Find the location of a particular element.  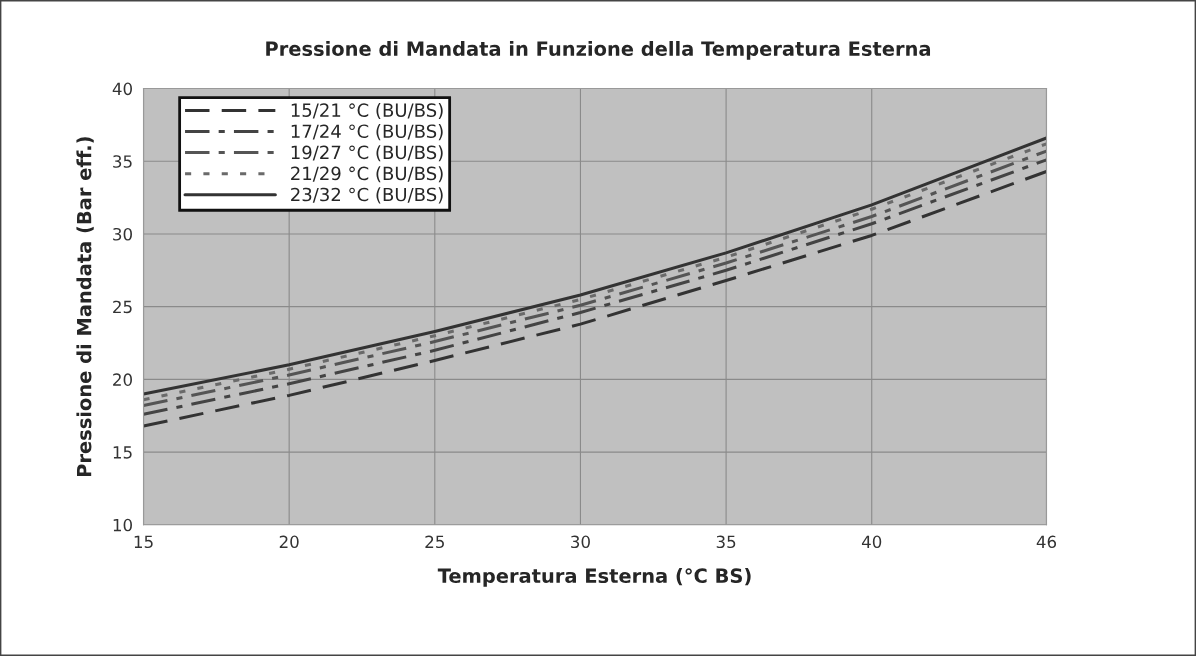

y-tick-label: 40 is located at coordinates (122, 89).